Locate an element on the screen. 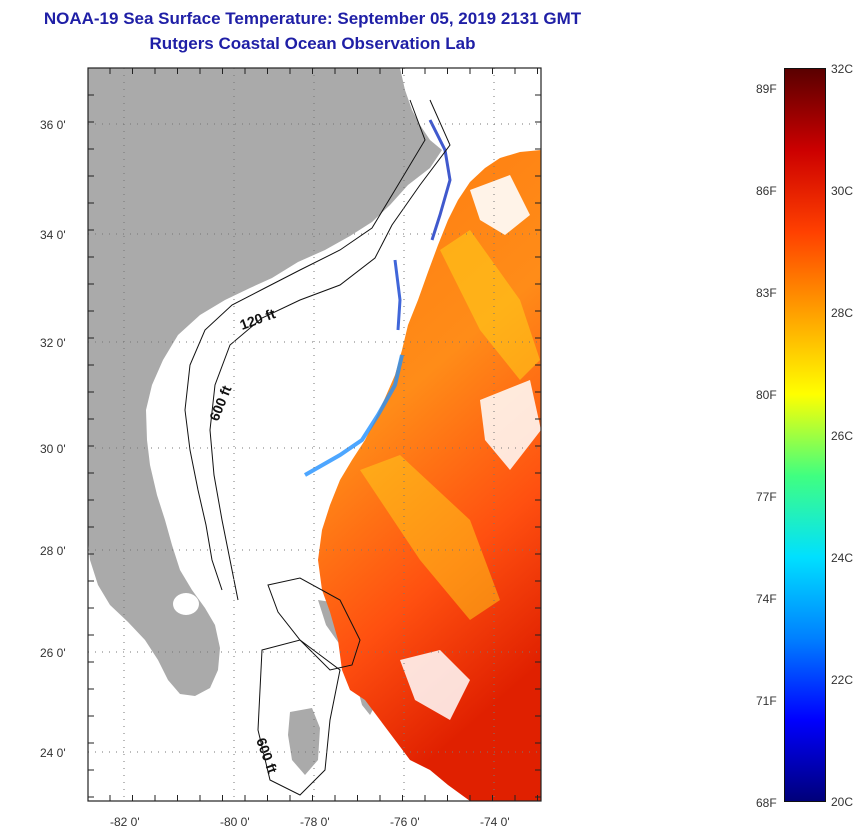 This screenshot has height=832, width=865. land-bahamas-andros is located at coordinates (304, 741).